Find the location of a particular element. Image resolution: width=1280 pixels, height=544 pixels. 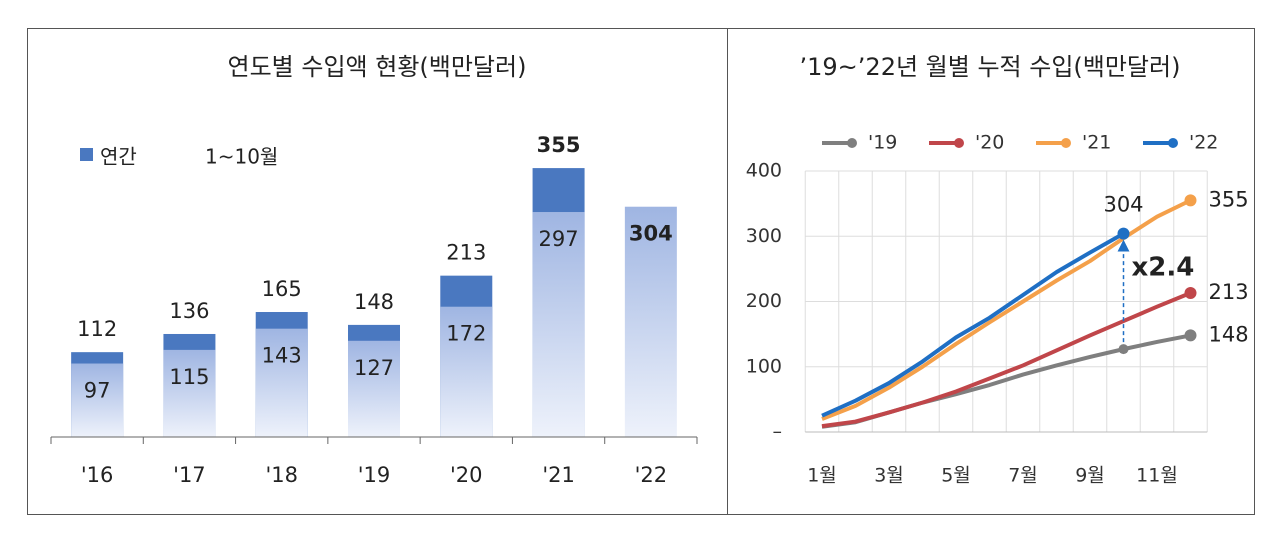

y-tick-label: 200 is located at coordinates (764, 301).